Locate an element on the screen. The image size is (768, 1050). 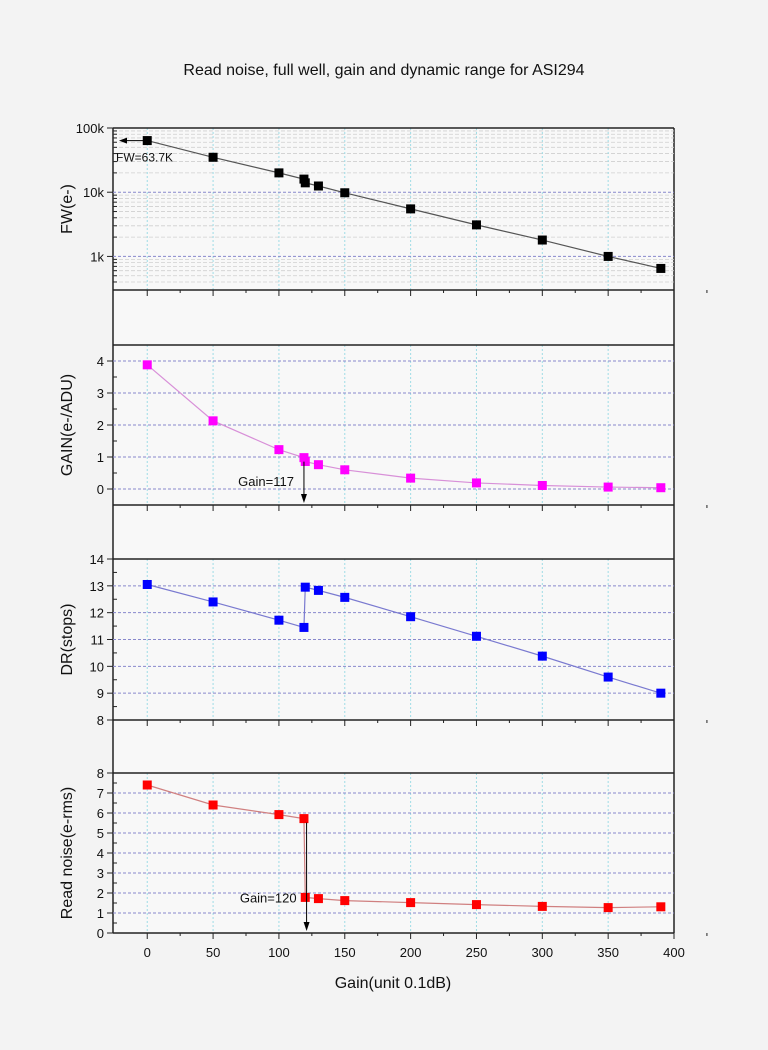
panel-gain: 0 1 2 3 4 GAIN(e-/ADU) Gain=117 is located at coordinates (383, 427).